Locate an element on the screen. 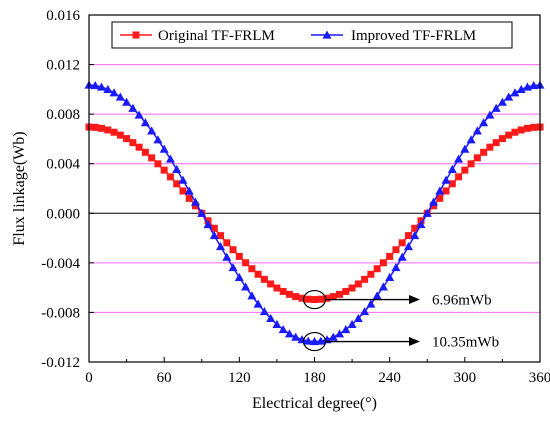 Image resolution: width=550 pixels, height=421 pixels. legend-swatch-marker is located at coordinates (327, 34).